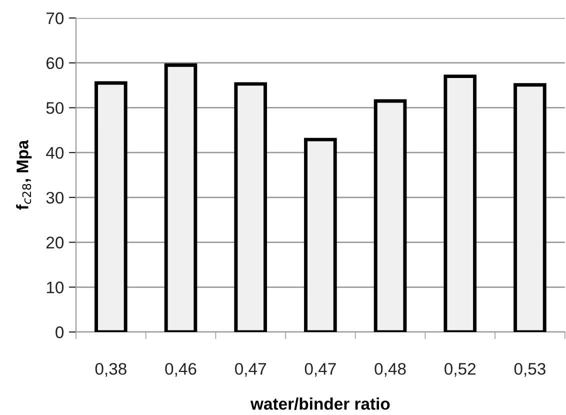 Image resolution: width=566 pixels, height=415 pixels. I want to click on y-axis-title: f$_{c28}$, Mpa, so click(24, 175).